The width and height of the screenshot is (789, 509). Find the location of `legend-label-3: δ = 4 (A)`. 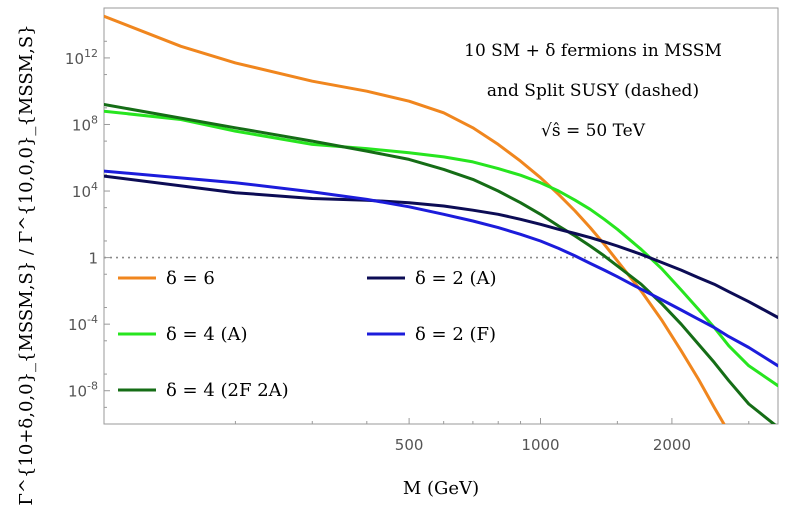

legend-label-3: δ = 4 (A) is located at coordinates (207, 334).